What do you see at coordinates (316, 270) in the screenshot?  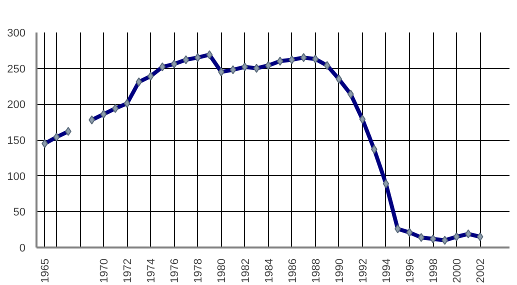 I see `x-tick-label: 1988` at bounding box center [316, 270].